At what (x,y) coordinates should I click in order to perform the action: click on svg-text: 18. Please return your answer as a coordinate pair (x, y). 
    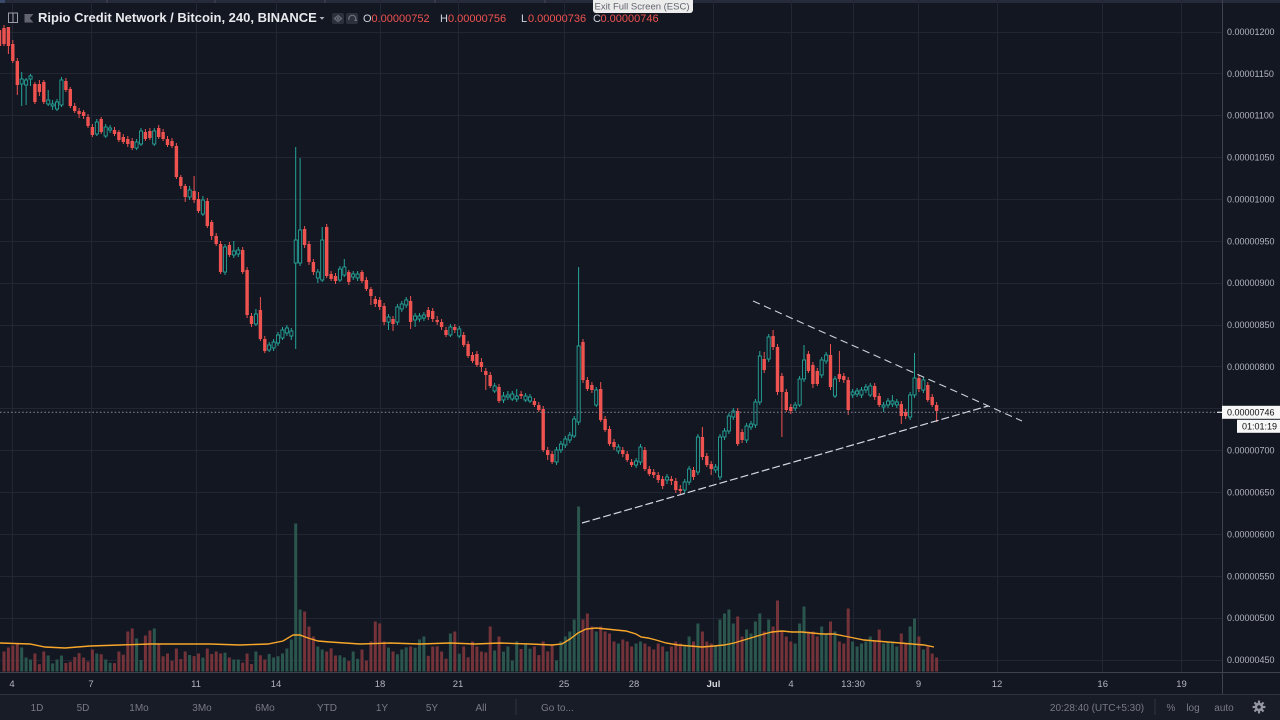
    Looking at the image, I should click on (380, 684).